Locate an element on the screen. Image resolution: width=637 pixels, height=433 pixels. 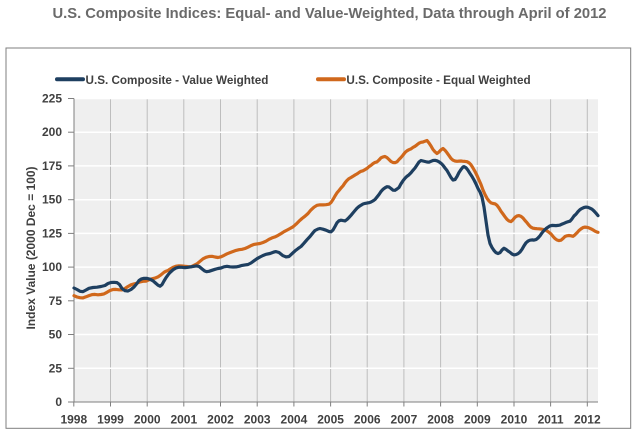
svg-text: 2010 is located at coordinates (514, 420).